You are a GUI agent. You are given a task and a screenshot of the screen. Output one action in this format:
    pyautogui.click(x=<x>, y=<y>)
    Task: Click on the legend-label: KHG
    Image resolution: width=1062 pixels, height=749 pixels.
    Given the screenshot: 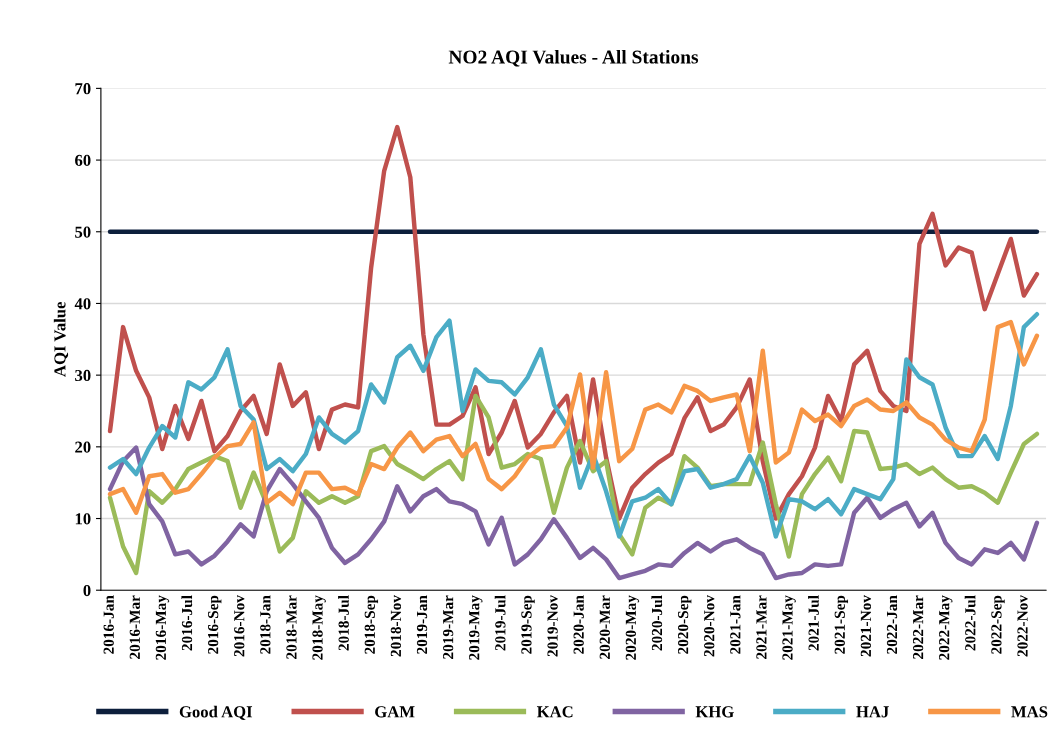 What is the action you would take?
    pyautogui.click(x=714, y=712)
    